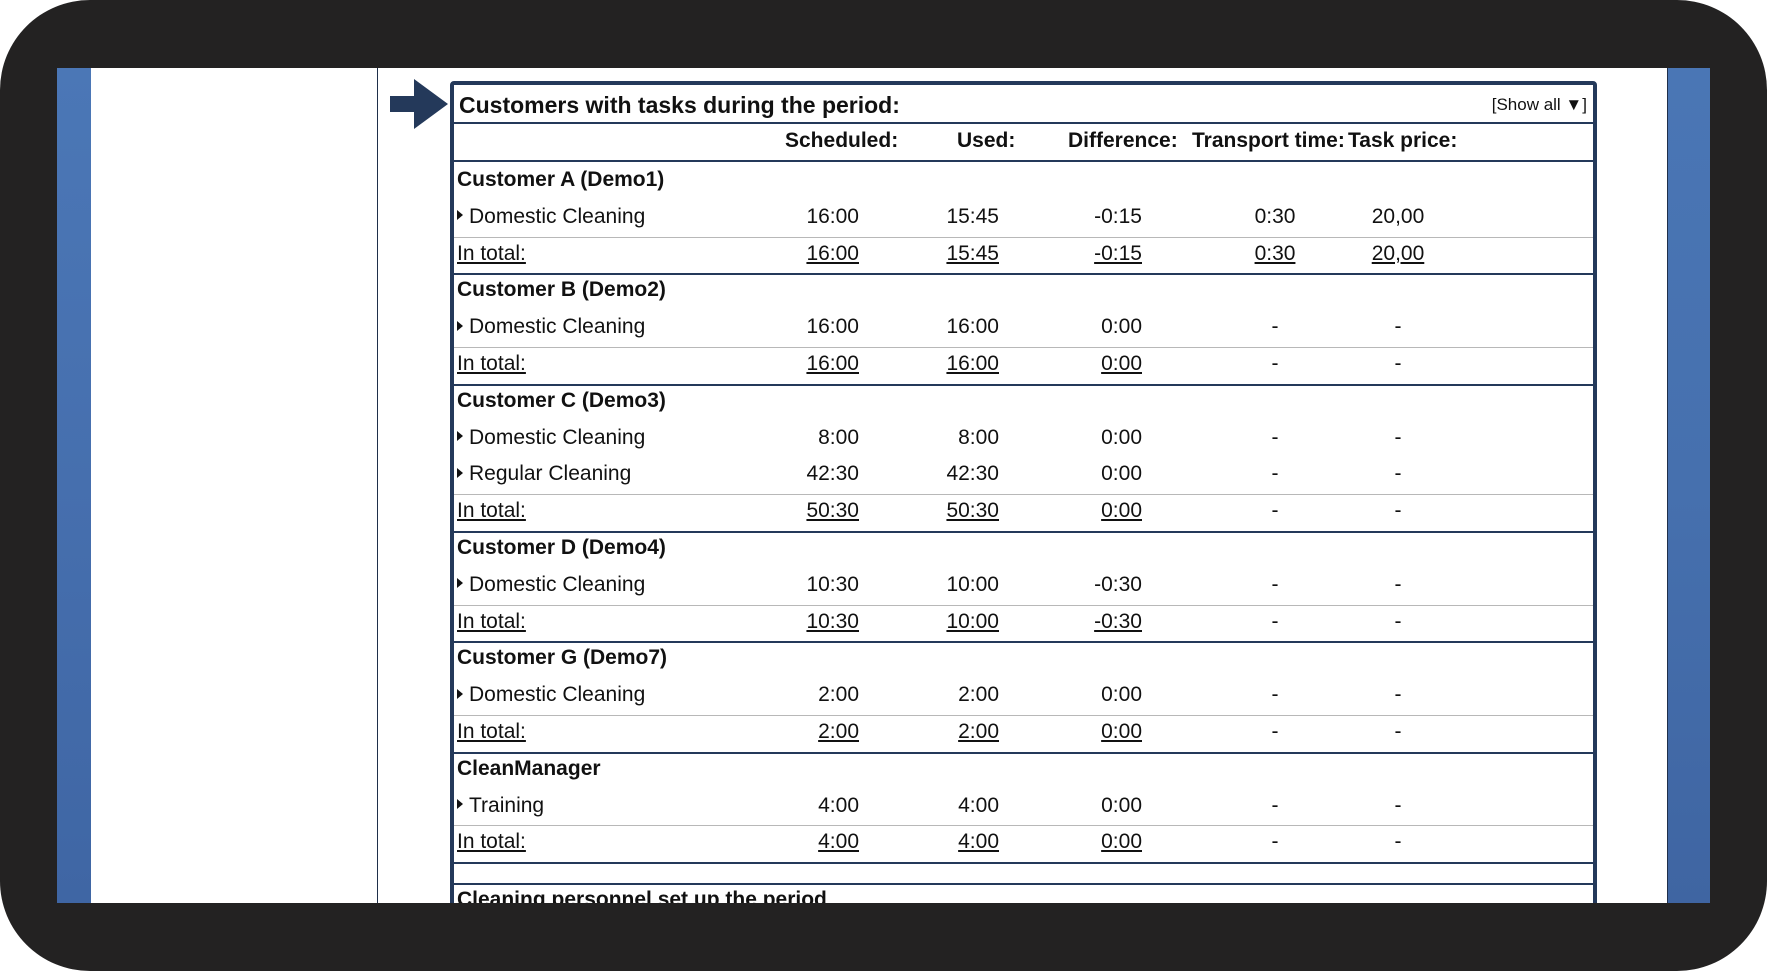 This screenshot has height=971, width=1767. What do you see at coordinates (1118, 253) in the screenshot?
I see `total-difference: -0:15` at bounding box center [1118, 253].